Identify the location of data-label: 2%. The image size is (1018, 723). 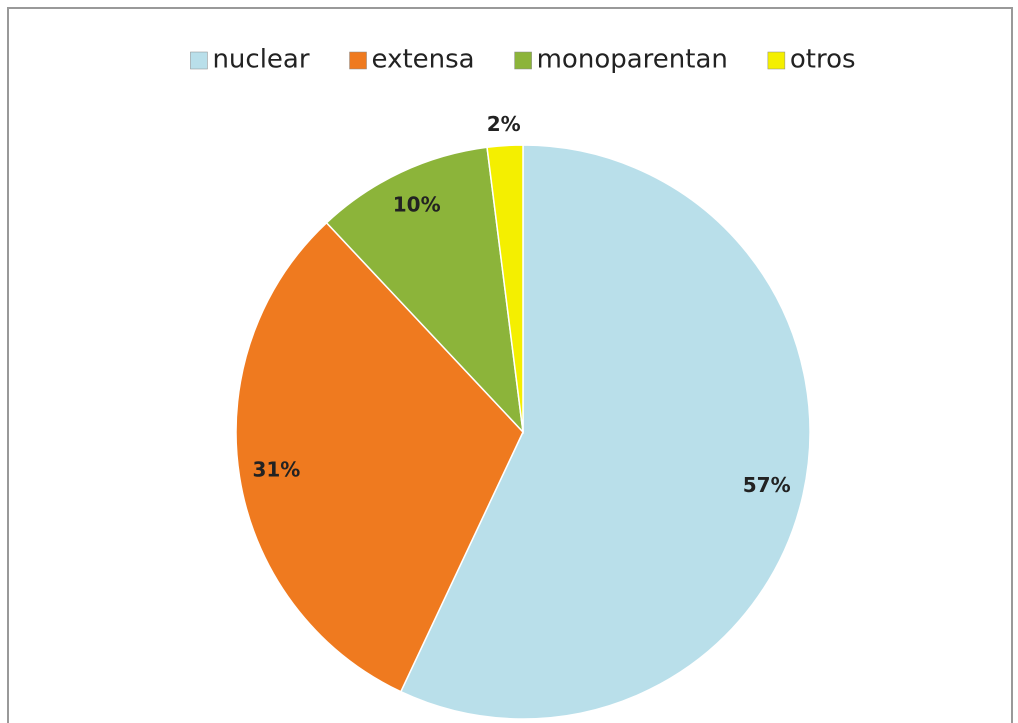
(504, 124).